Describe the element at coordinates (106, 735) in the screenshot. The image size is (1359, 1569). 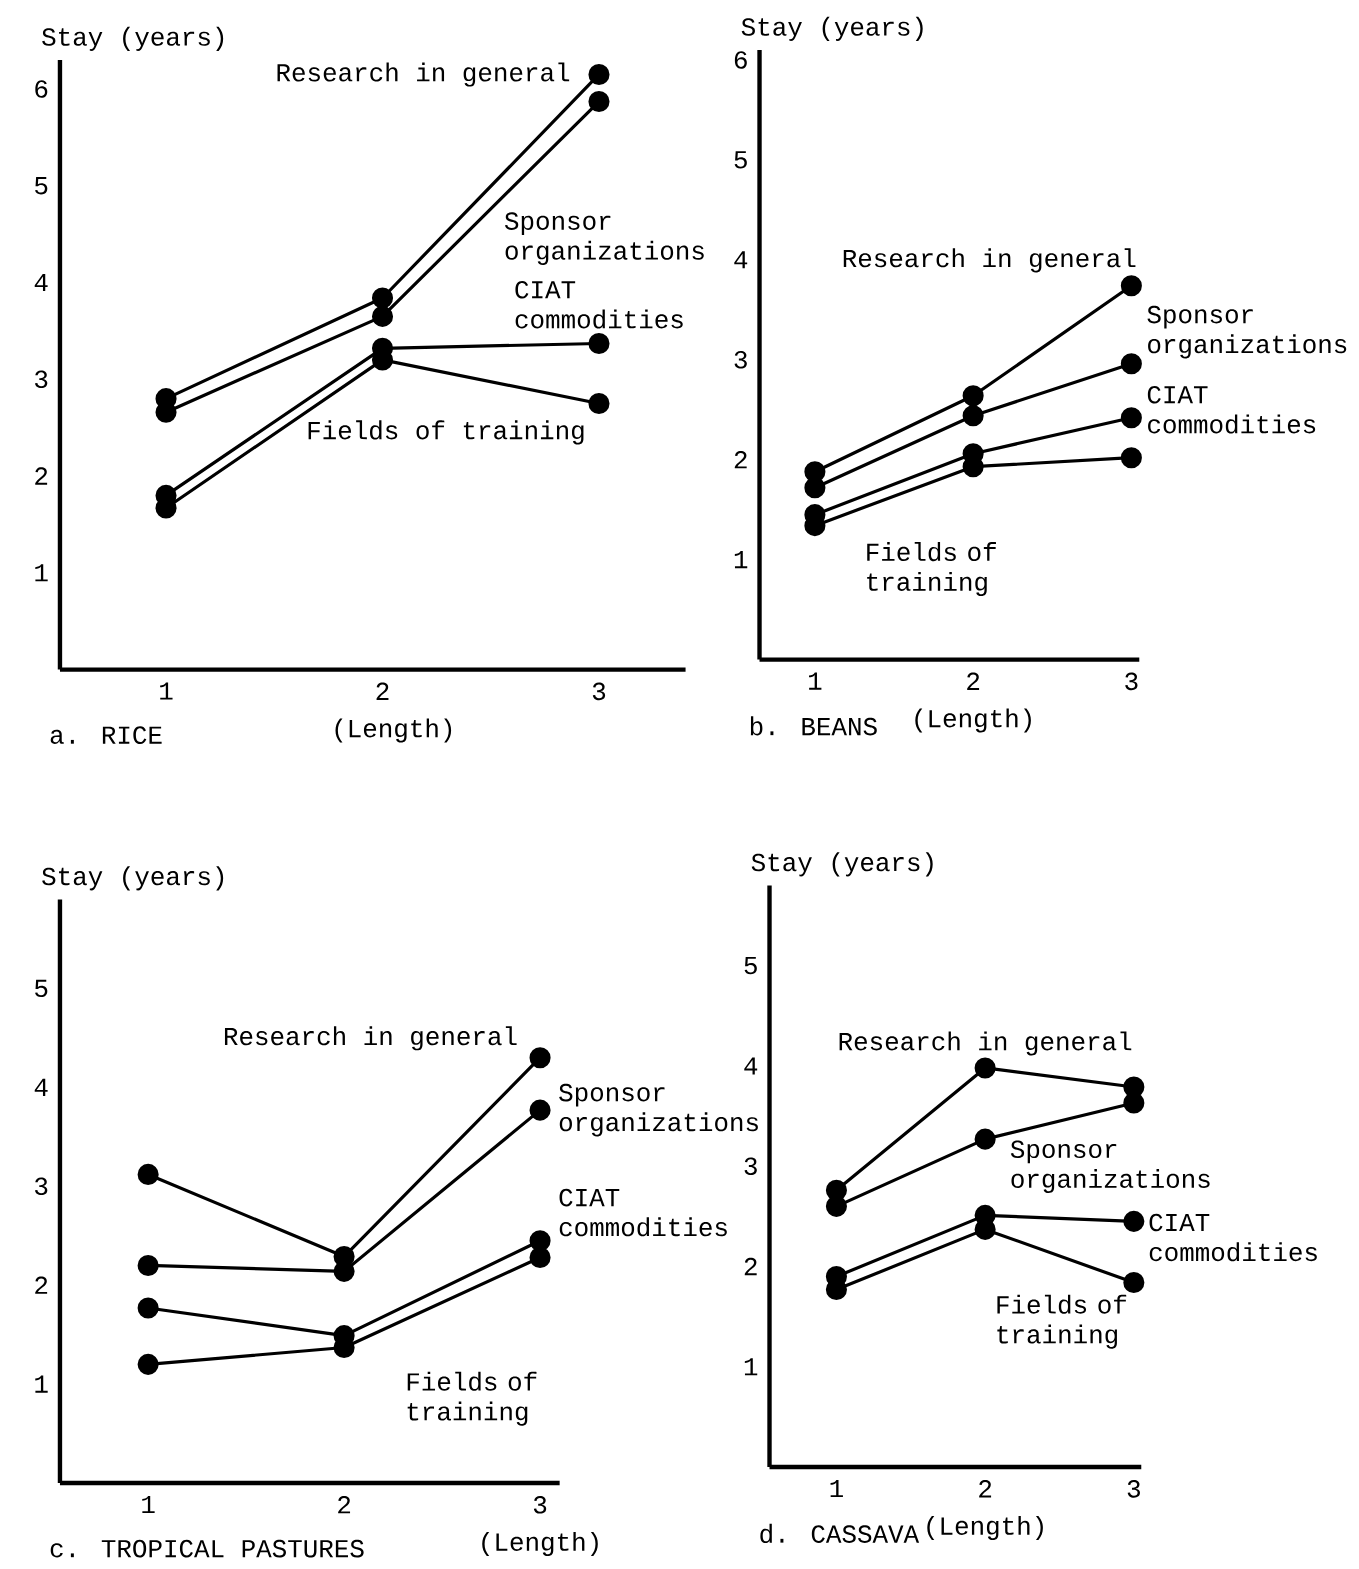
I see `text: a. RICE` at that location.